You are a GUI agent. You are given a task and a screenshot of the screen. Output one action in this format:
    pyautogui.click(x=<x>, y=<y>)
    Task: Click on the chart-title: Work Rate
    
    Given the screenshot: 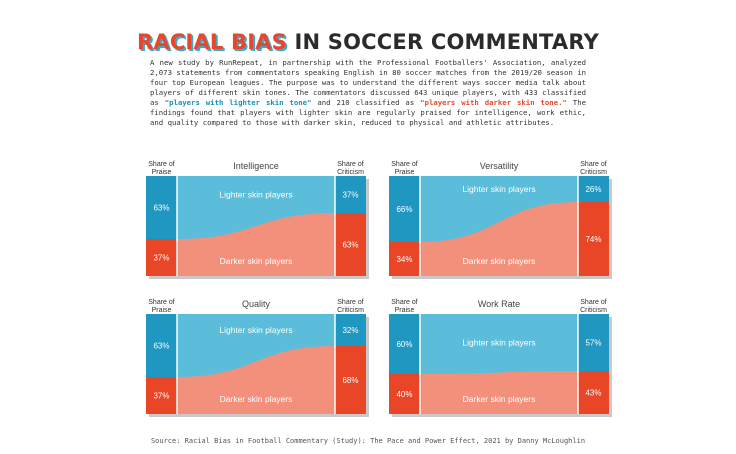 What is the action you would take?
    pyautogui.click(x=499, y=304)
    